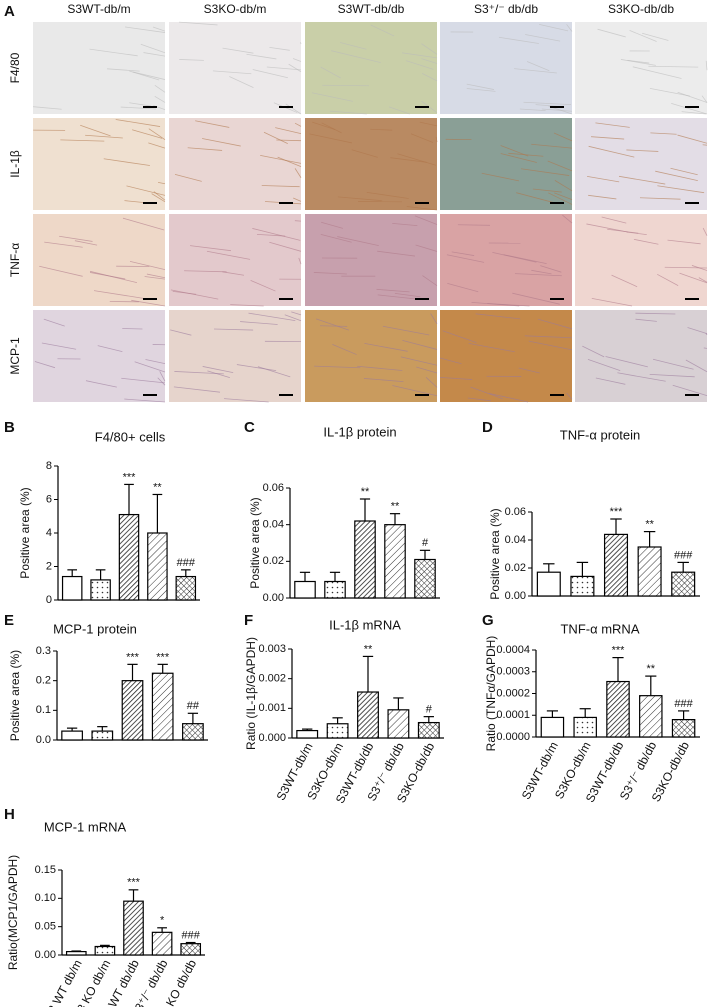  What do you see at coordinates (649, 525) in the screenshot?
I see `significance-label: **` at bounding box center [649, 525].